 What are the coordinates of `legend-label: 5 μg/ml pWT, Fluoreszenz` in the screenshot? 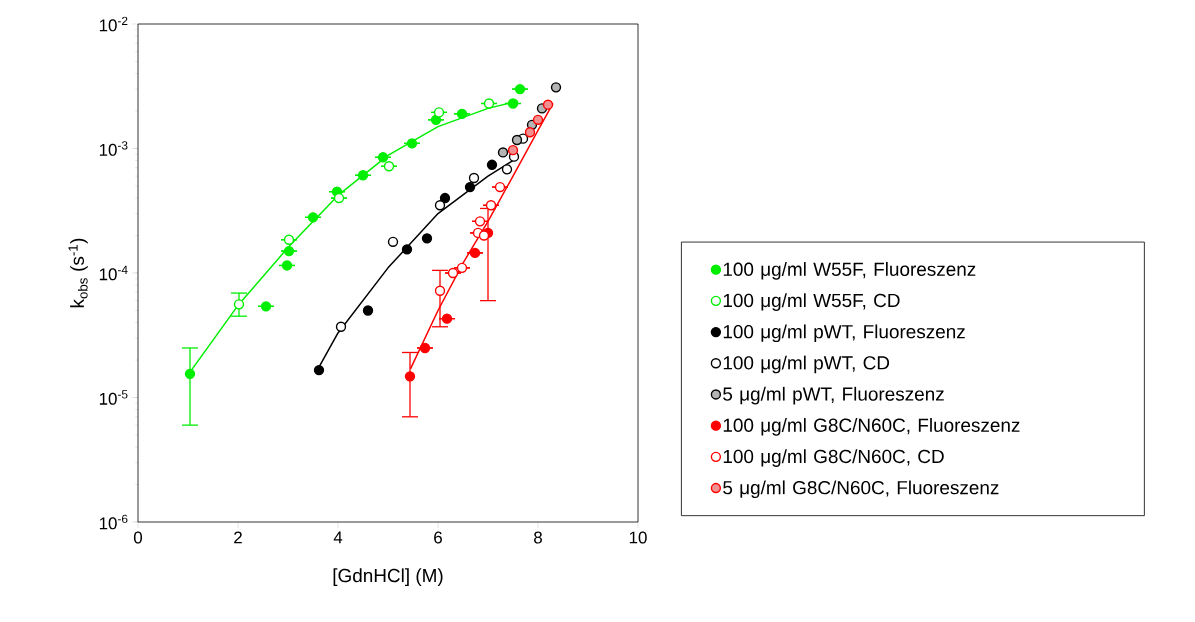 It's located at (833, 395).